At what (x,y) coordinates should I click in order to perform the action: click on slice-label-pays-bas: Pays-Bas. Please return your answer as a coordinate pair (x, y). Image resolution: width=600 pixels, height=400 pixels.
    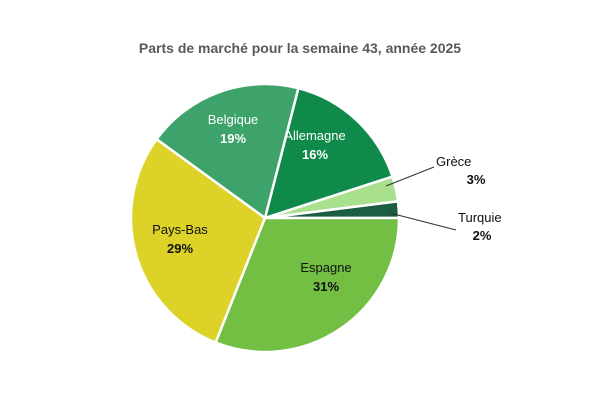
    Looking at the image, I should click on (180, 229).